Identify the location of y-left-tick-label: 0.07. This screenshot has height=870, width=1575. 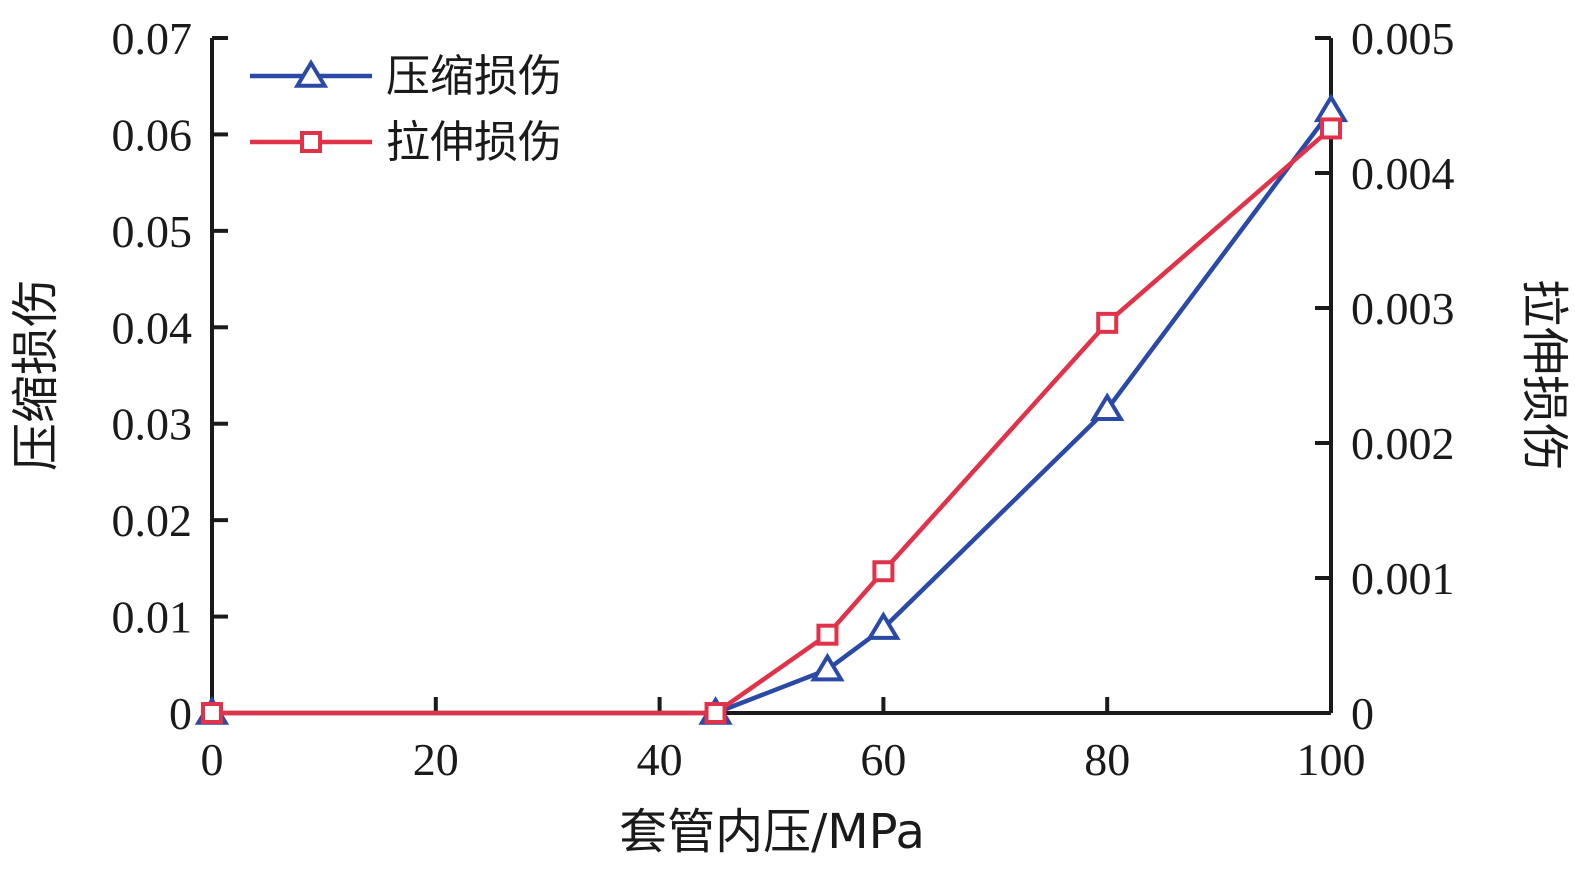
(152, 38).